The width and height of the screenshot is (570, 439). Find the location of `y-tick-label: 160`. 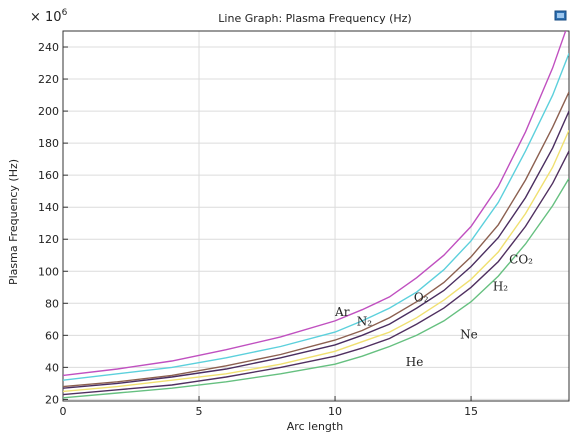

y-tick-label: 160 is located at coordinates (48, 175).